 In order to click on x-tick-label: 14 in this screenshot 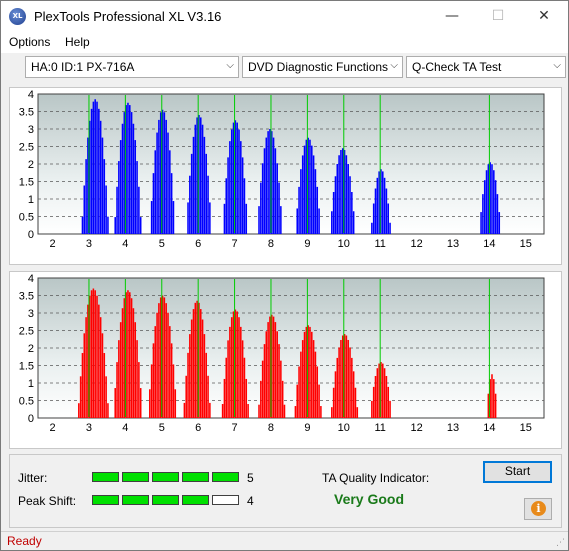, I will do `click(489, 428)`.